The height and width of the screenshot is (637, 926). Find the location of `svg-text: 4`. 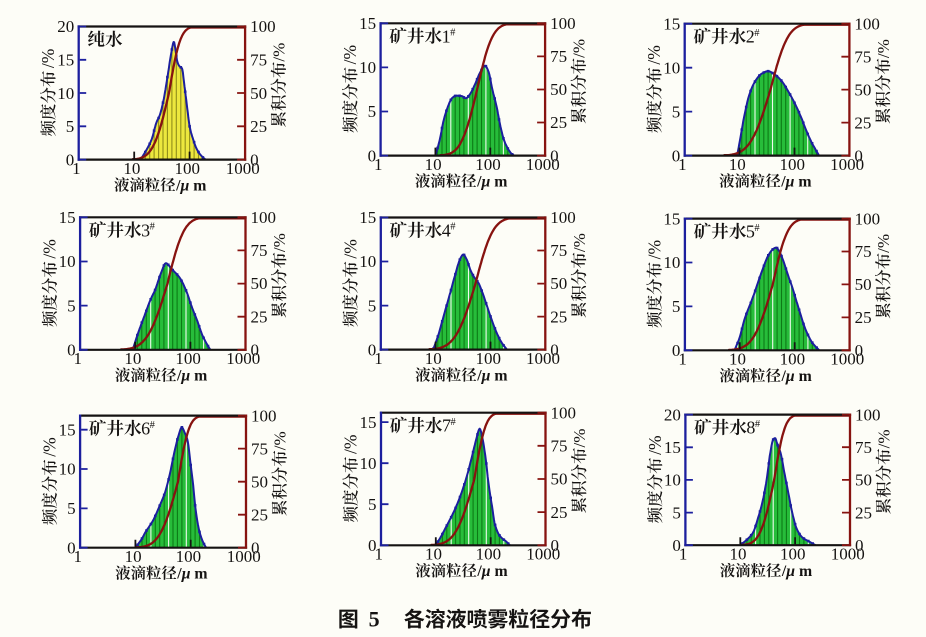

svg-text: 4 is located at coordinates (446, 231).